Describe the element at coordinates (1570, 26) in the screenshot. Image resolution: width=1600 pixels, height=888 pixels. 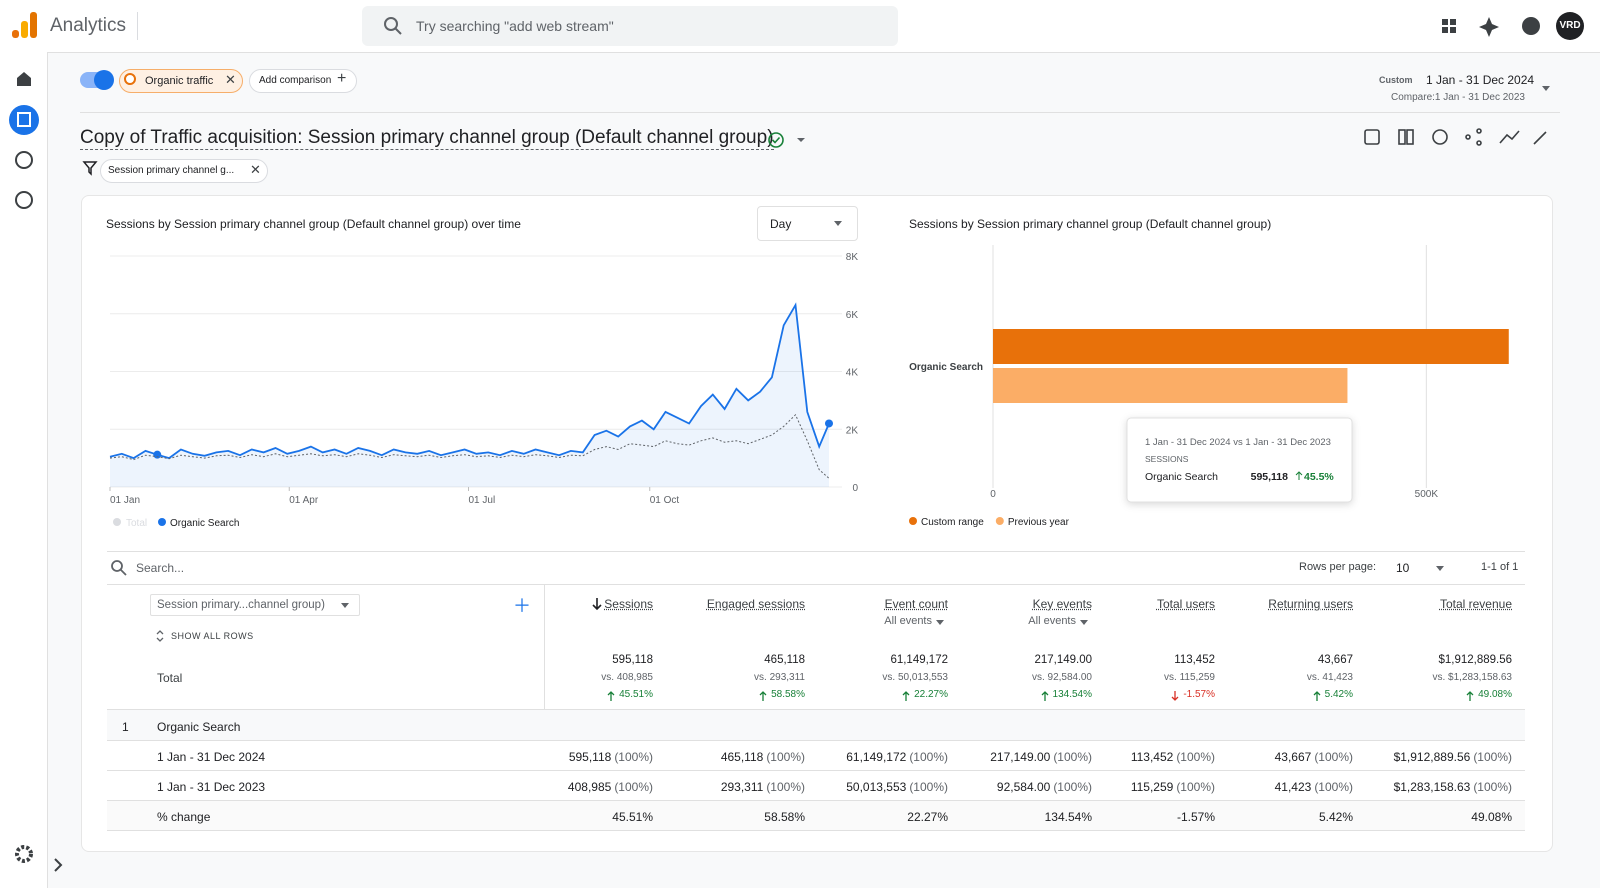
I see `avatar: VRD` at that location.